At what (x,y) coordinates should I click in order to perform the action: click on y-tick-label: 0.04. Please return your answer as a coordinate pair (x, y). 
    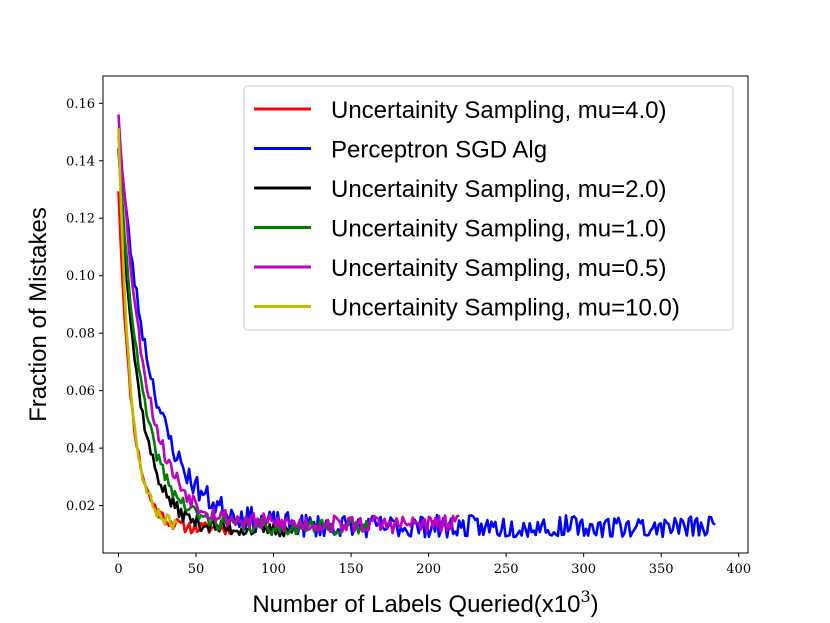
    Looking at the image, I should click on (80, 449).